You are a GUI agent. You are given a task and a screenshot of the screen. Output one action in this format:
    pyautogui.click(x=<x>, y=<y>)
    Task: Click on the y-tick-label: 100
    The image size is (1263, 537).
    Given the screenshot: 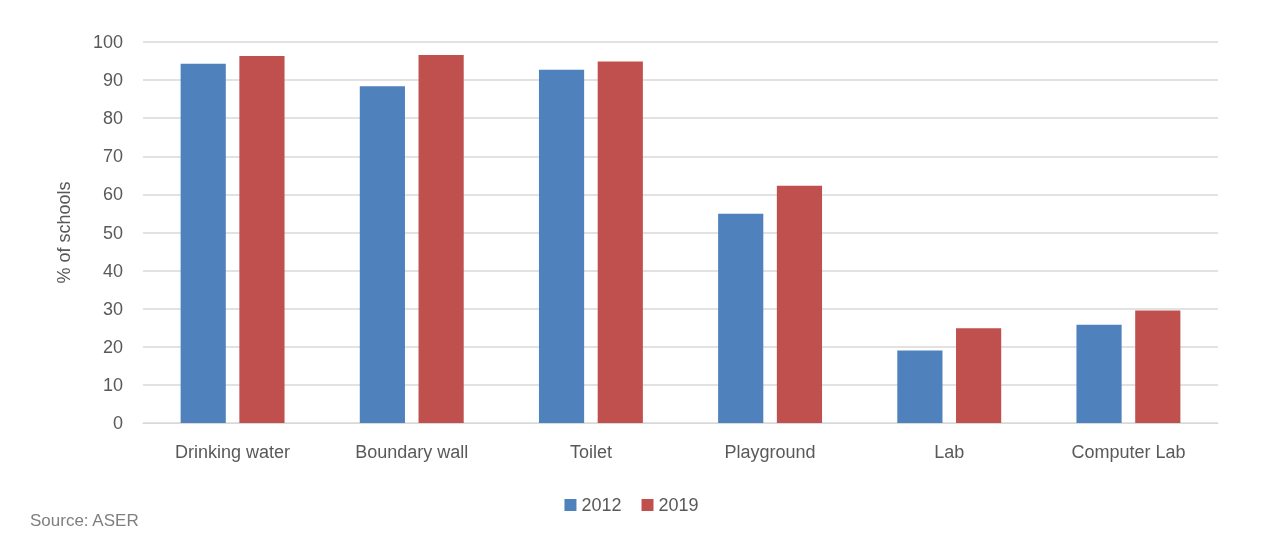 What is the action you would take?
    pyautogui.click(x=107, y=42)
    